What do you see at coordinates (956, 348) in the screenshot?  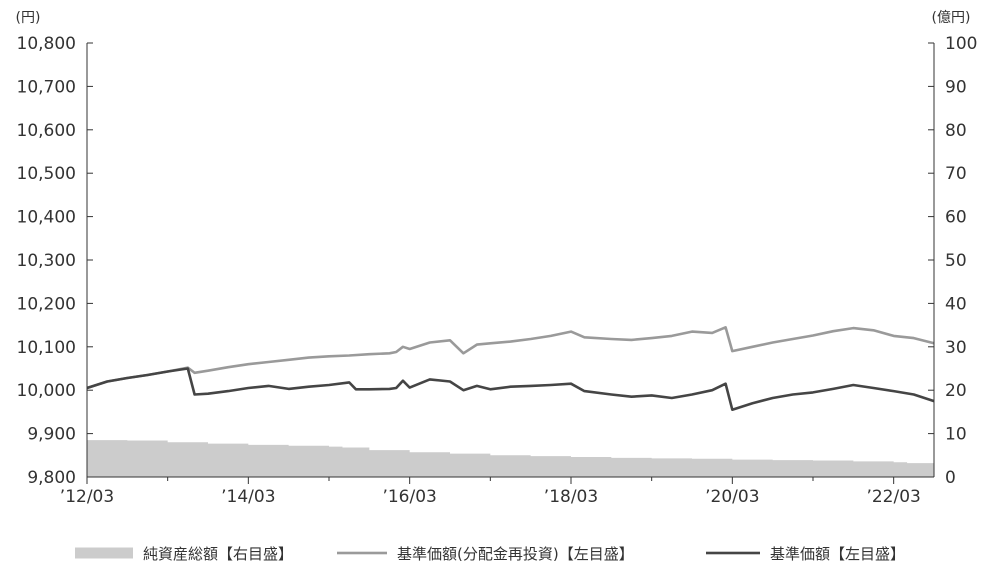 I see `y-right-tick-label: 30` at bounding box center [956, 348].